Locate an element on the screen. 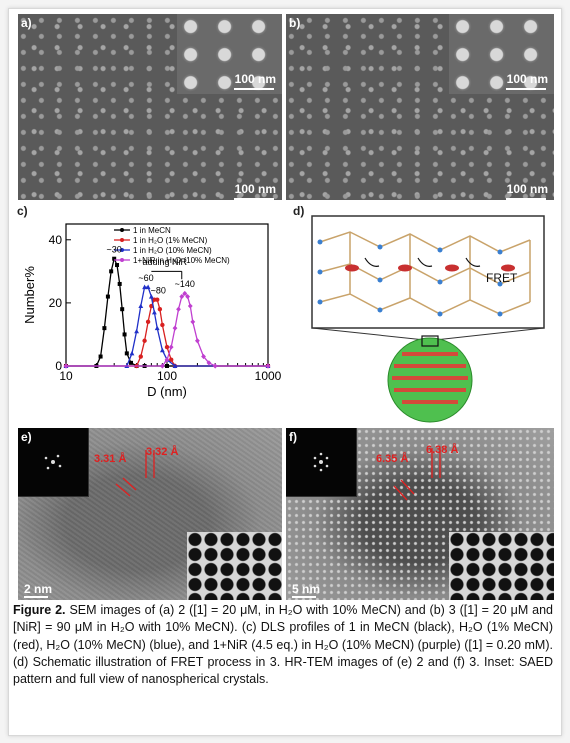 The width and height of the screenshot is (570, 743). legend-entry: 1+NiR in H₂O (10% MeCN) is located at coordinates (181, 260).